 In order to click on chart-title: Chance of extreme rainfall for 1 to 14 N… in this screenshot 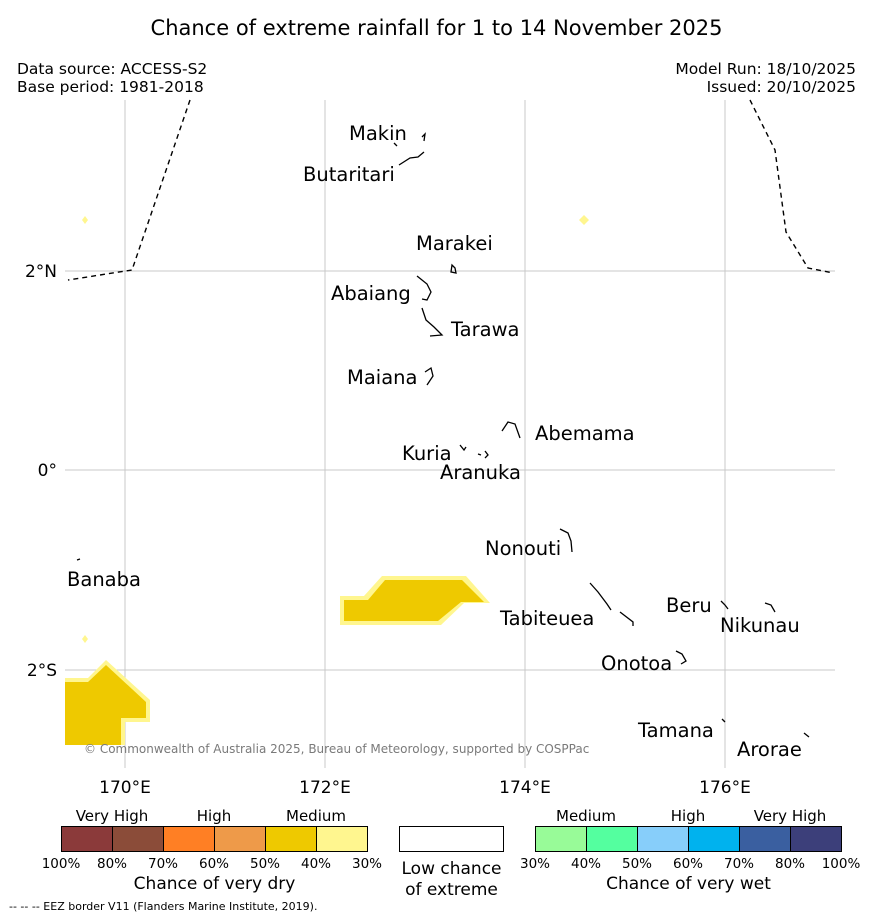, I will do `click(436, 28)`.